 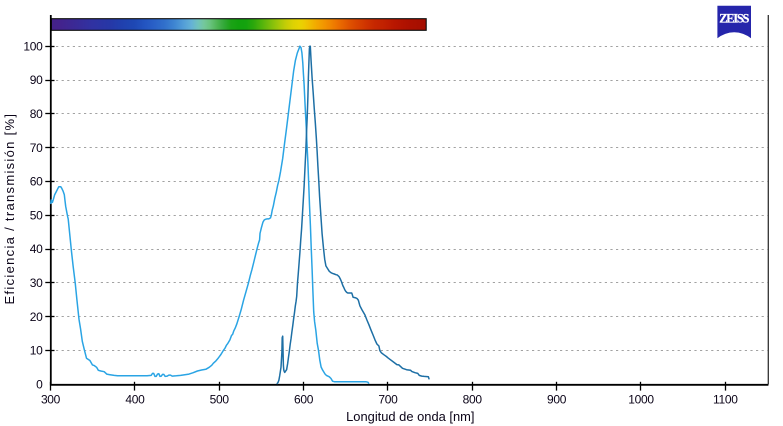 I want to click on svg-text: 0, so click(x=39, y=384).